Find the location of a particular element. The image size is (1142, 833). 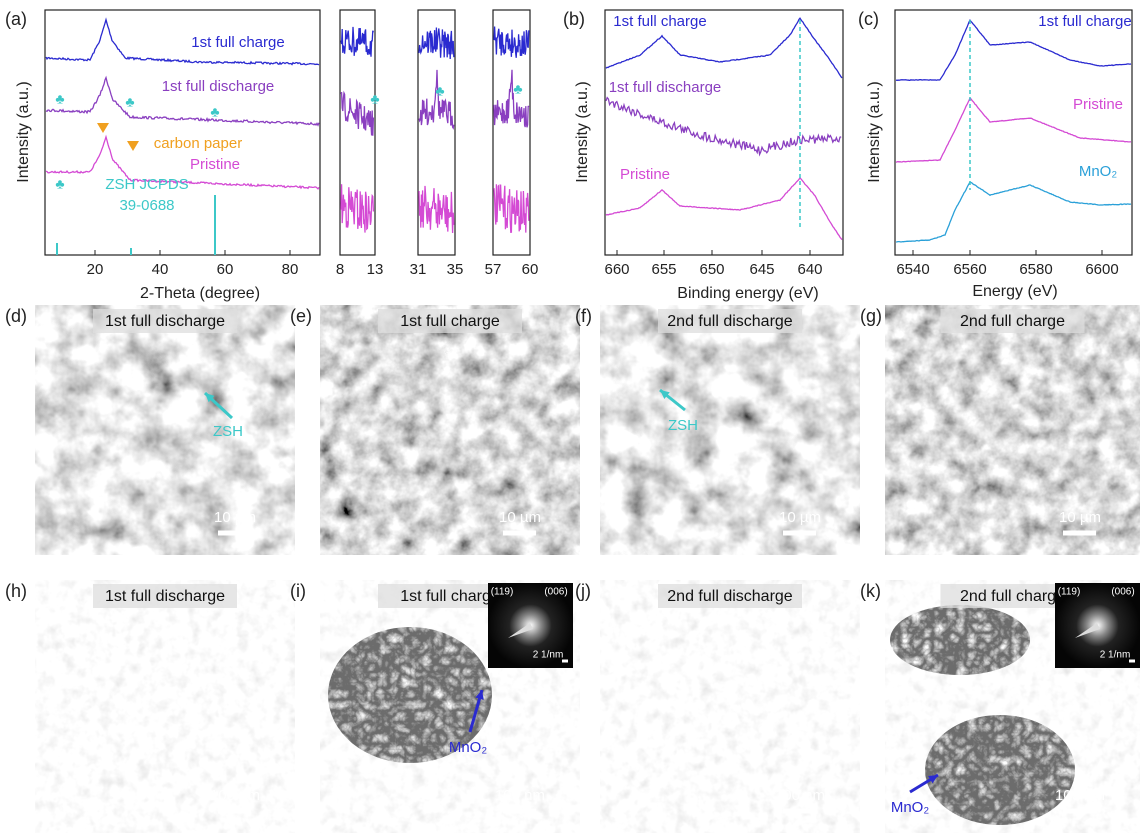

tick-label: 13 is located at coordinates (375, 269).